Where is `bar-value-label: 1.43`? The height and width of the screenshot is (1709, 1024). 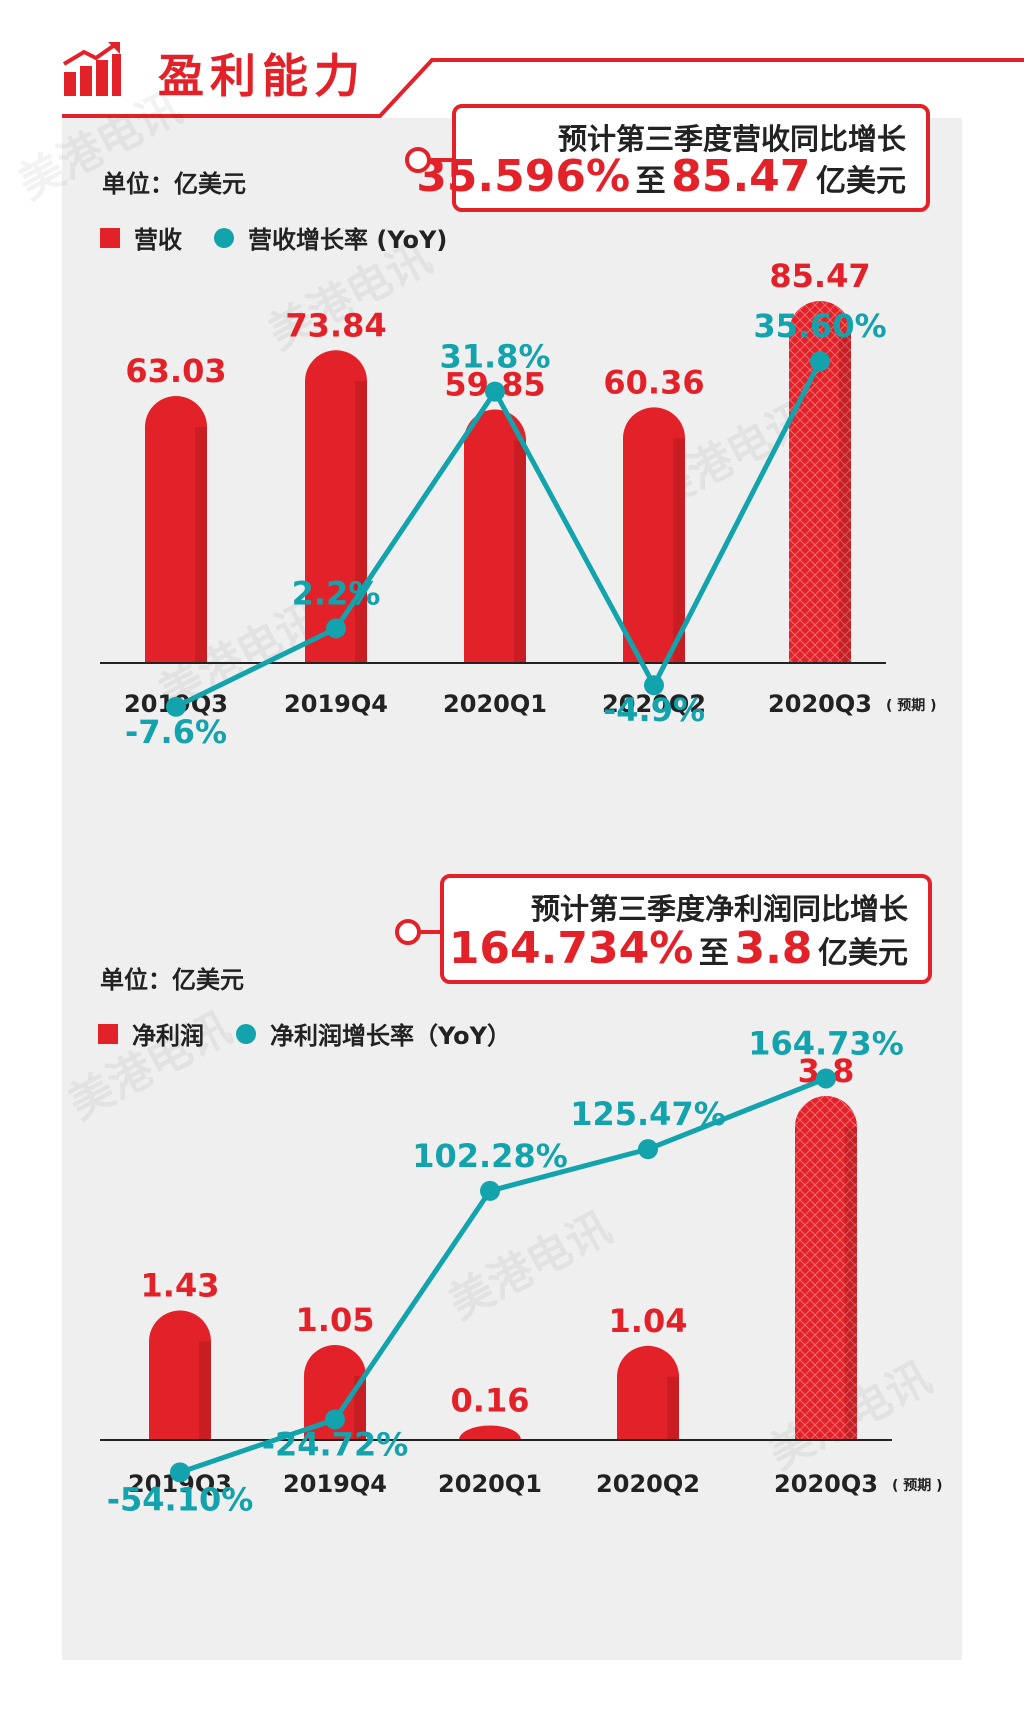 bar-value-label: 1.43 is located at coordinates (180, 1286).